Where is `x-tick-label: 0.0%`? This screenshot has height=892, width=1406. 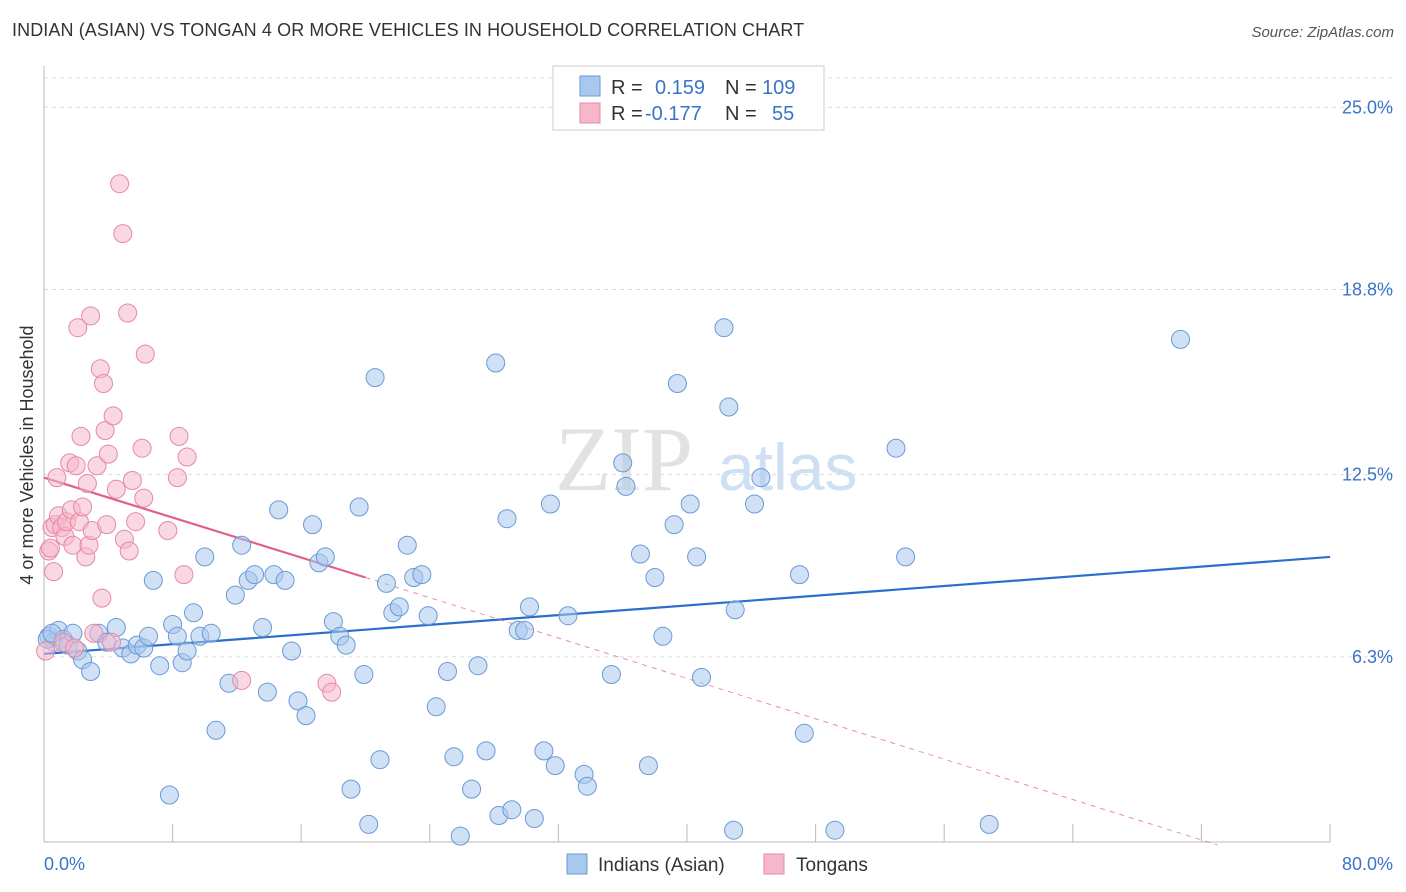 x-tick-label: 0.0% is located at coordinates (64, 864).